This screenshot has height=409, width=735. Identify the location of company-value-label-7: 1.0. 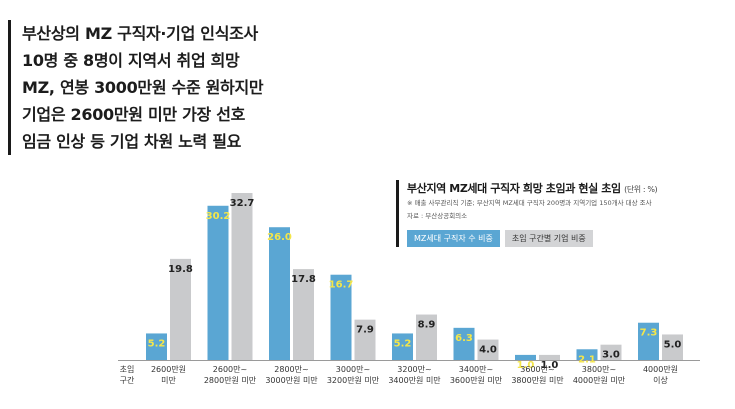
(550, 365).